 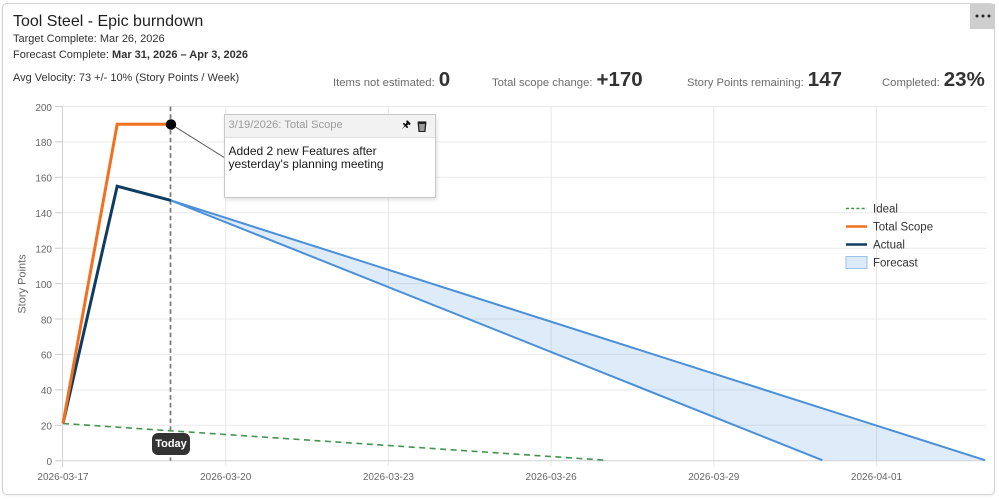 What do you see at coordinates (49, 462) in the screenshot?
I see `svg-text: 0` at bounding box center [49, 462].